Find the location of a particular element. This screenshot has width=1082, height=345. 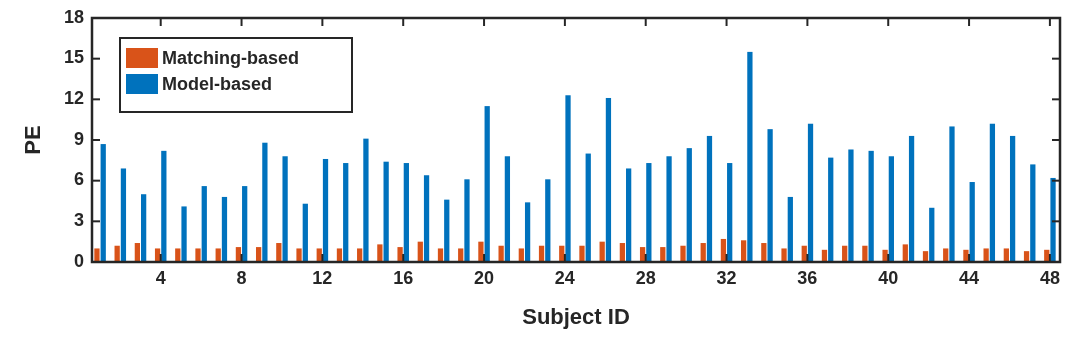

x-tick-label: 40 is located at coordinates (888, 278).